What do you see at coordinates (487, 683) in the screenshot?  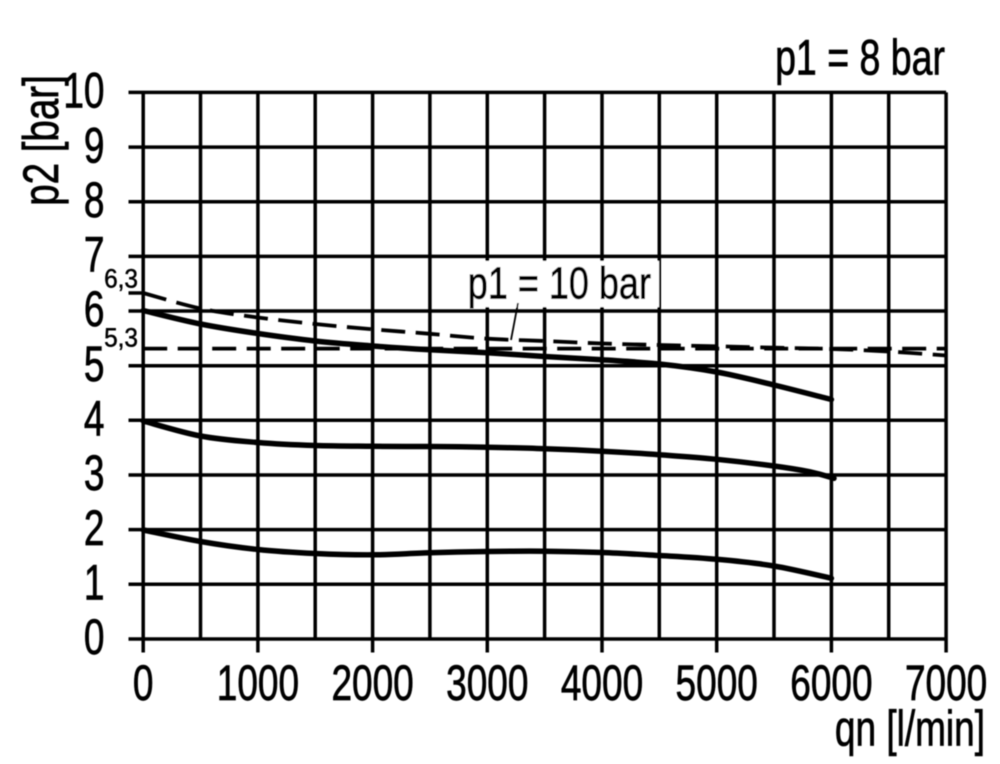 I see `svg-text: 3000` at bounding box center [487, 683].